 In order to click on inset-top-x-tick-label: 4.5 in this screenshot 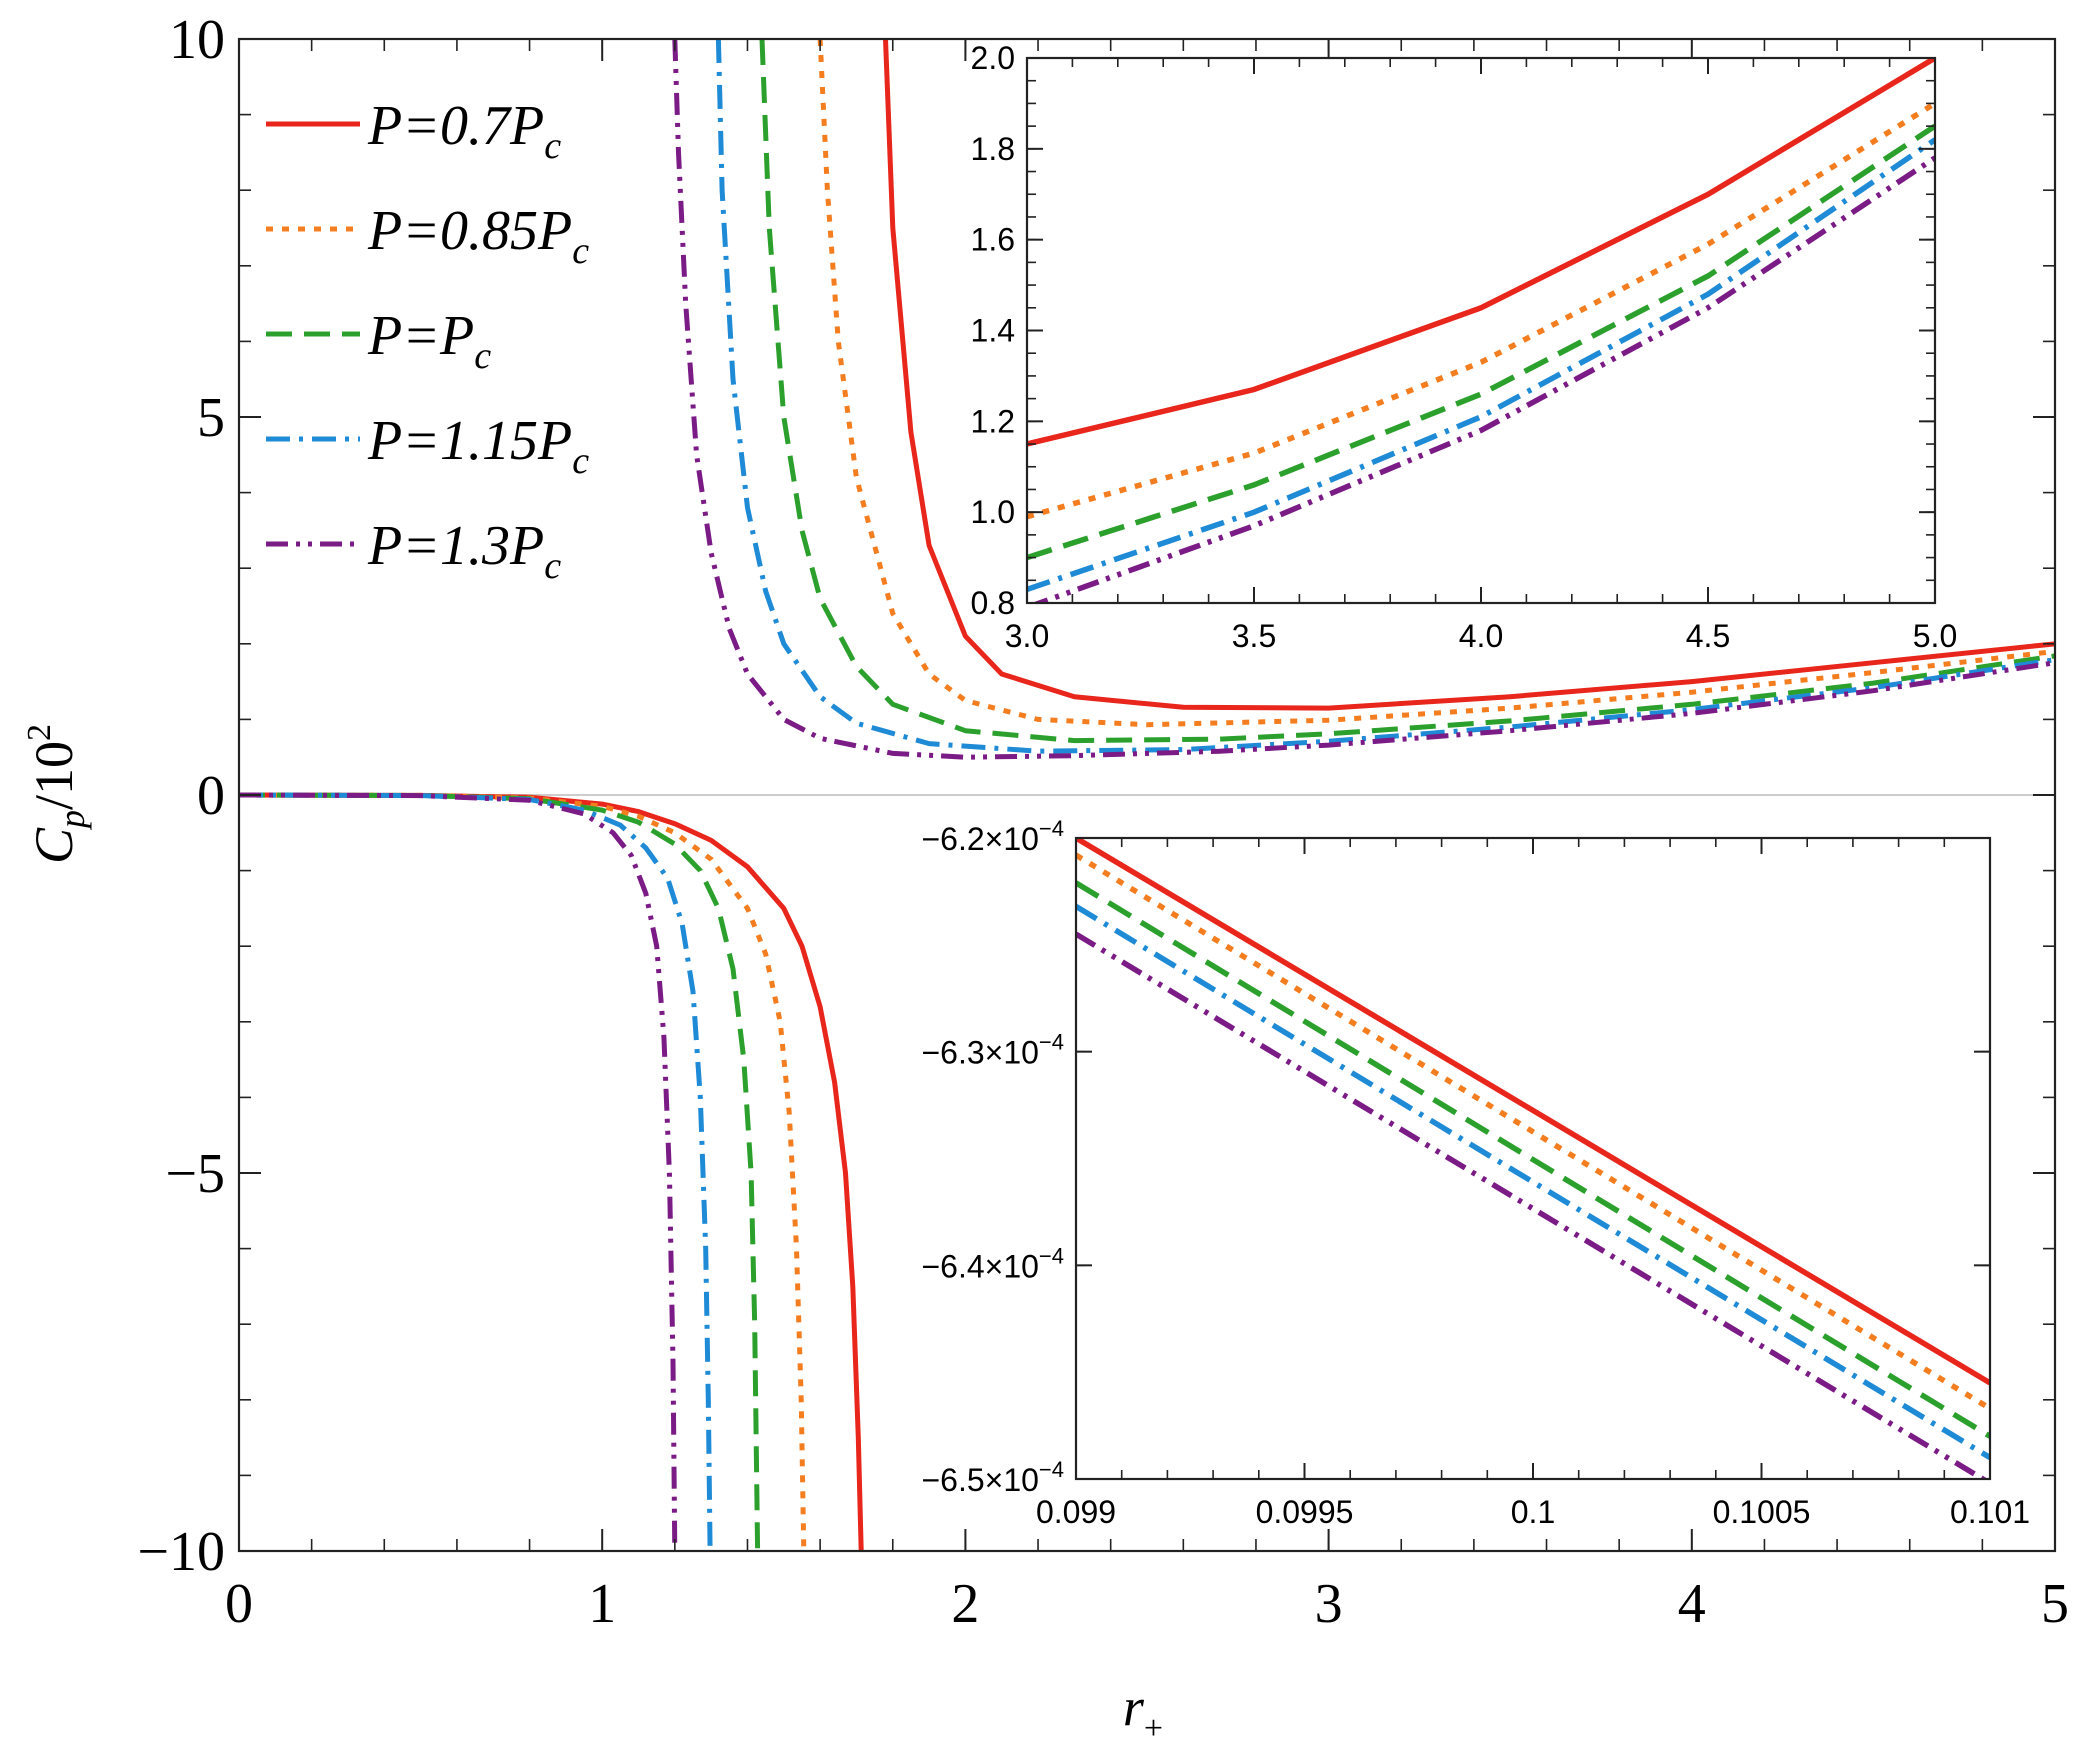, I will do `click(1708, 636)`.